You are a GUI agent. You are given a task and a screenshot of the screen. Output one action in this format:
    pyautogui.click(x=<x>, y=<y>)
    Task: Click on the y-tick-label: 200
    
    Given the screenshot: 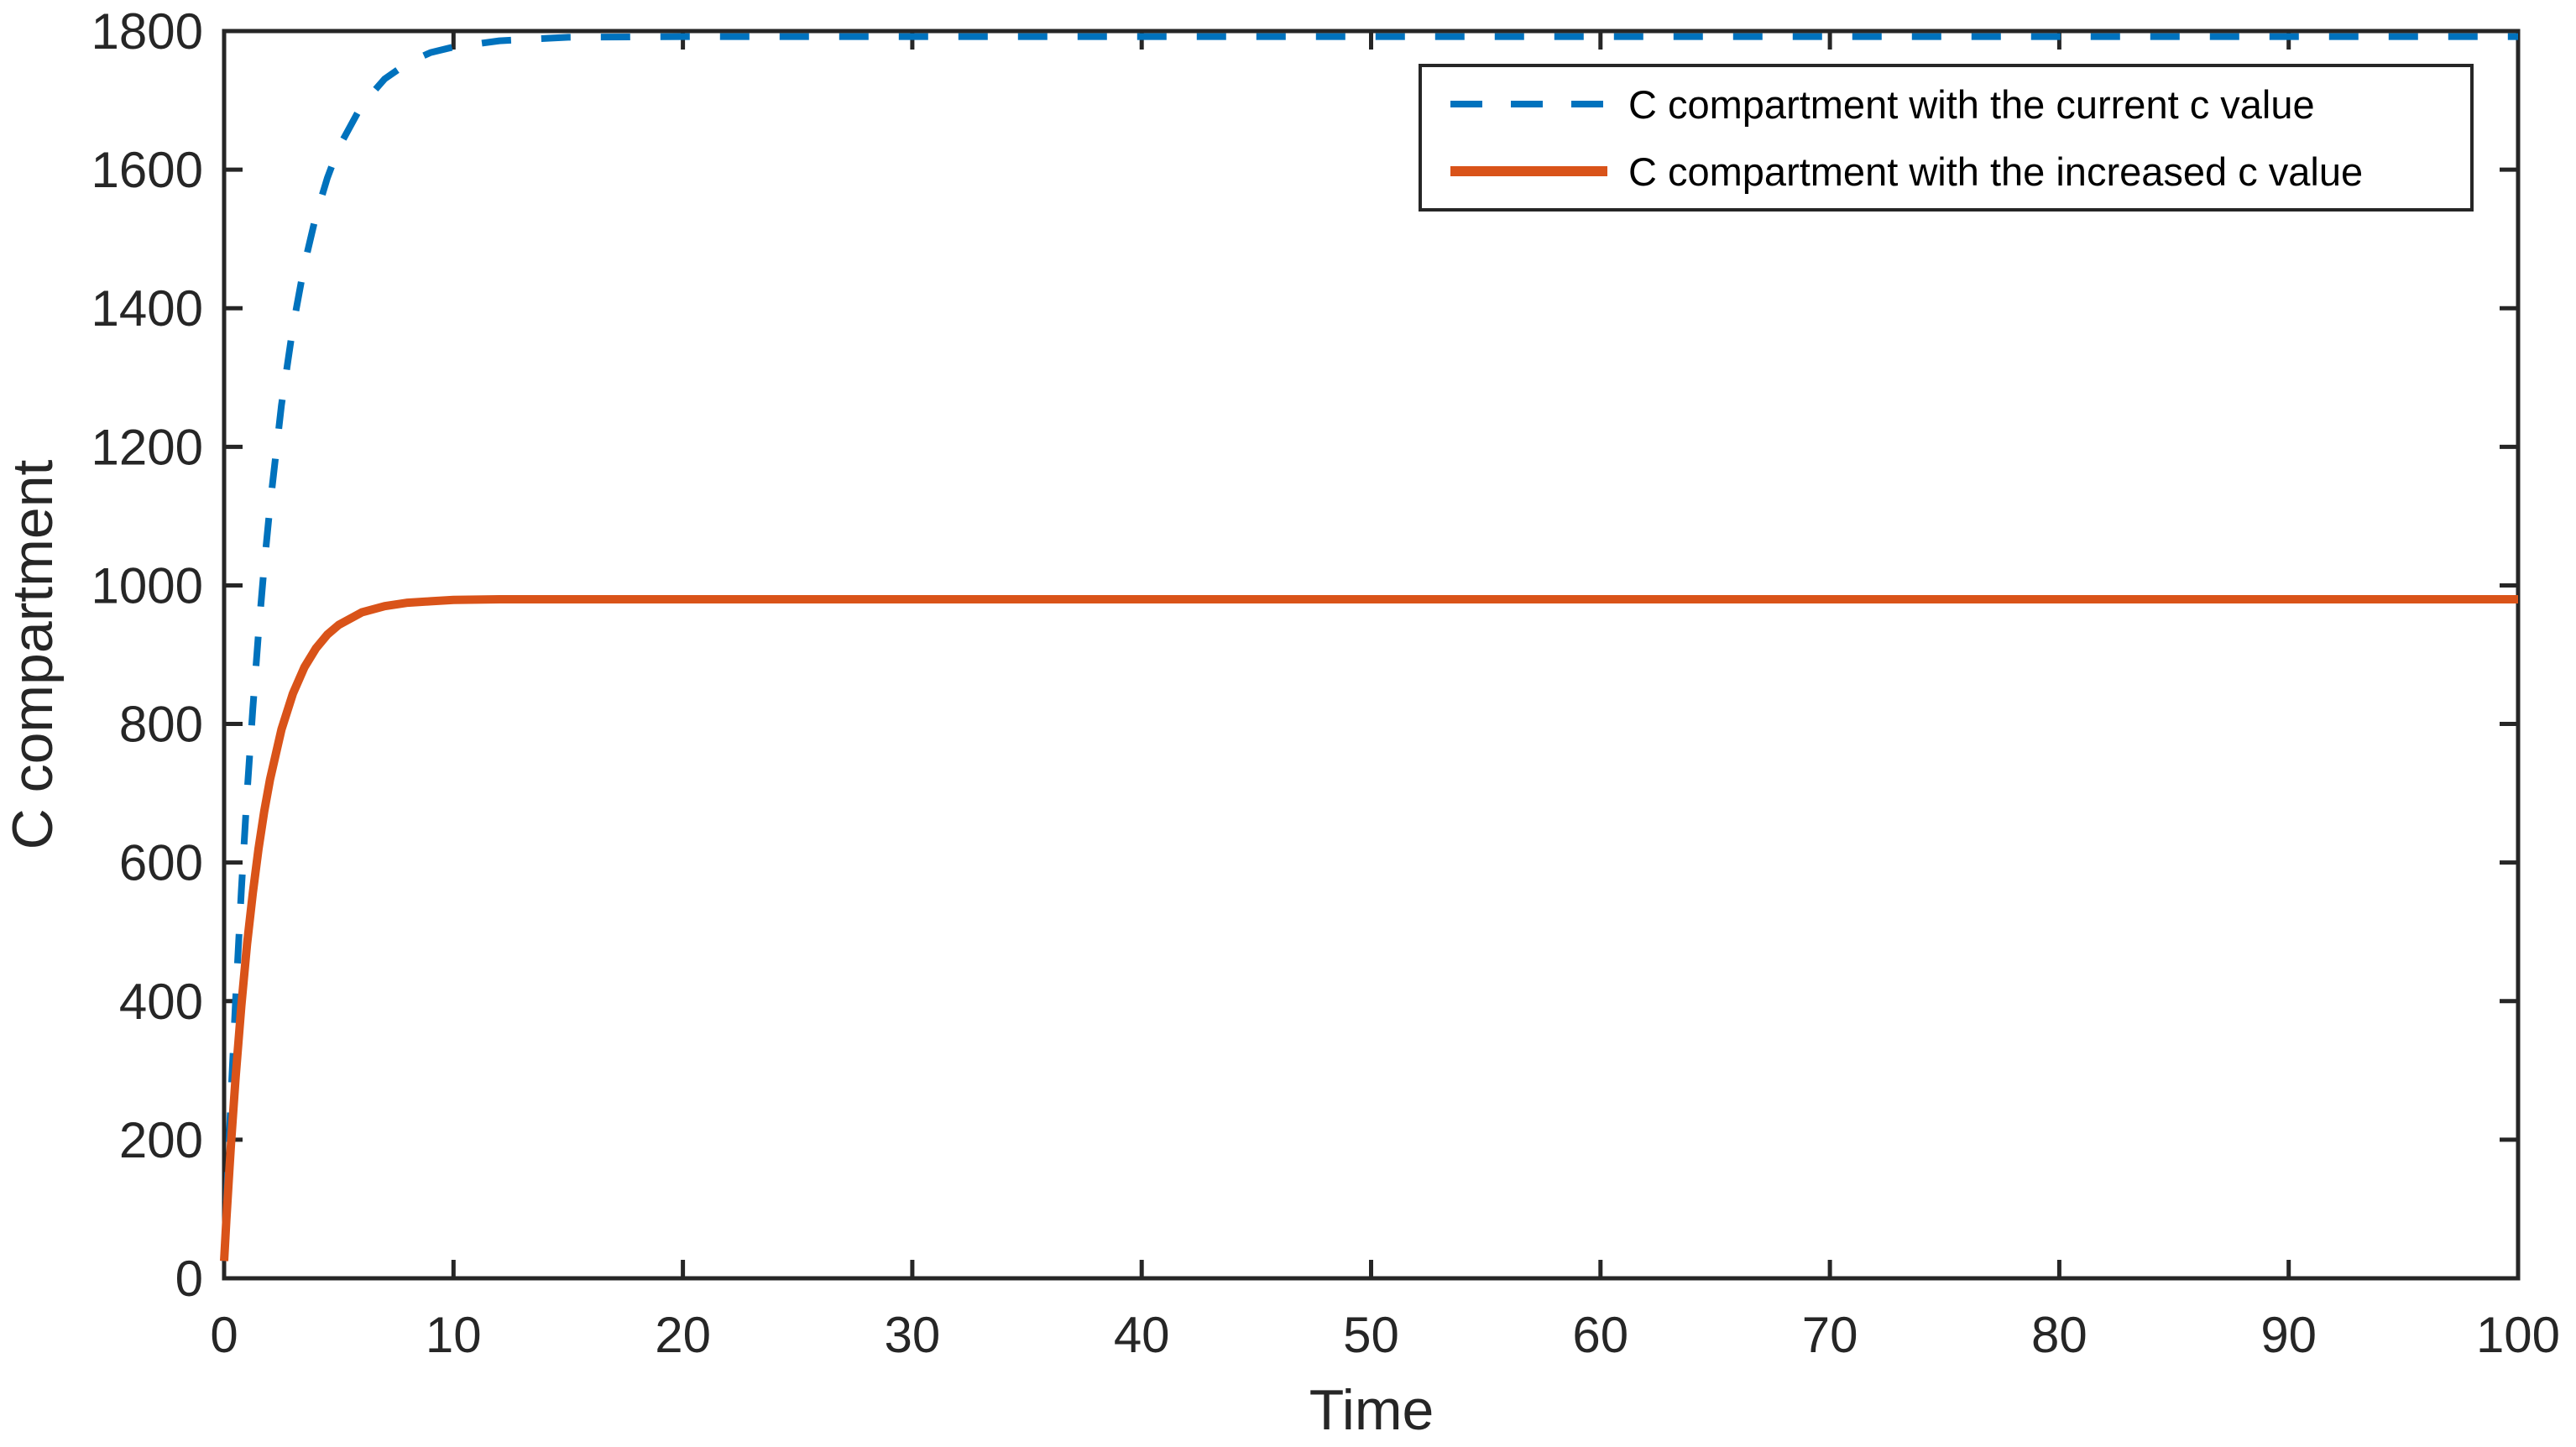 What is the action you would take?
    pyautogui.click(x=161, y=1140)
    